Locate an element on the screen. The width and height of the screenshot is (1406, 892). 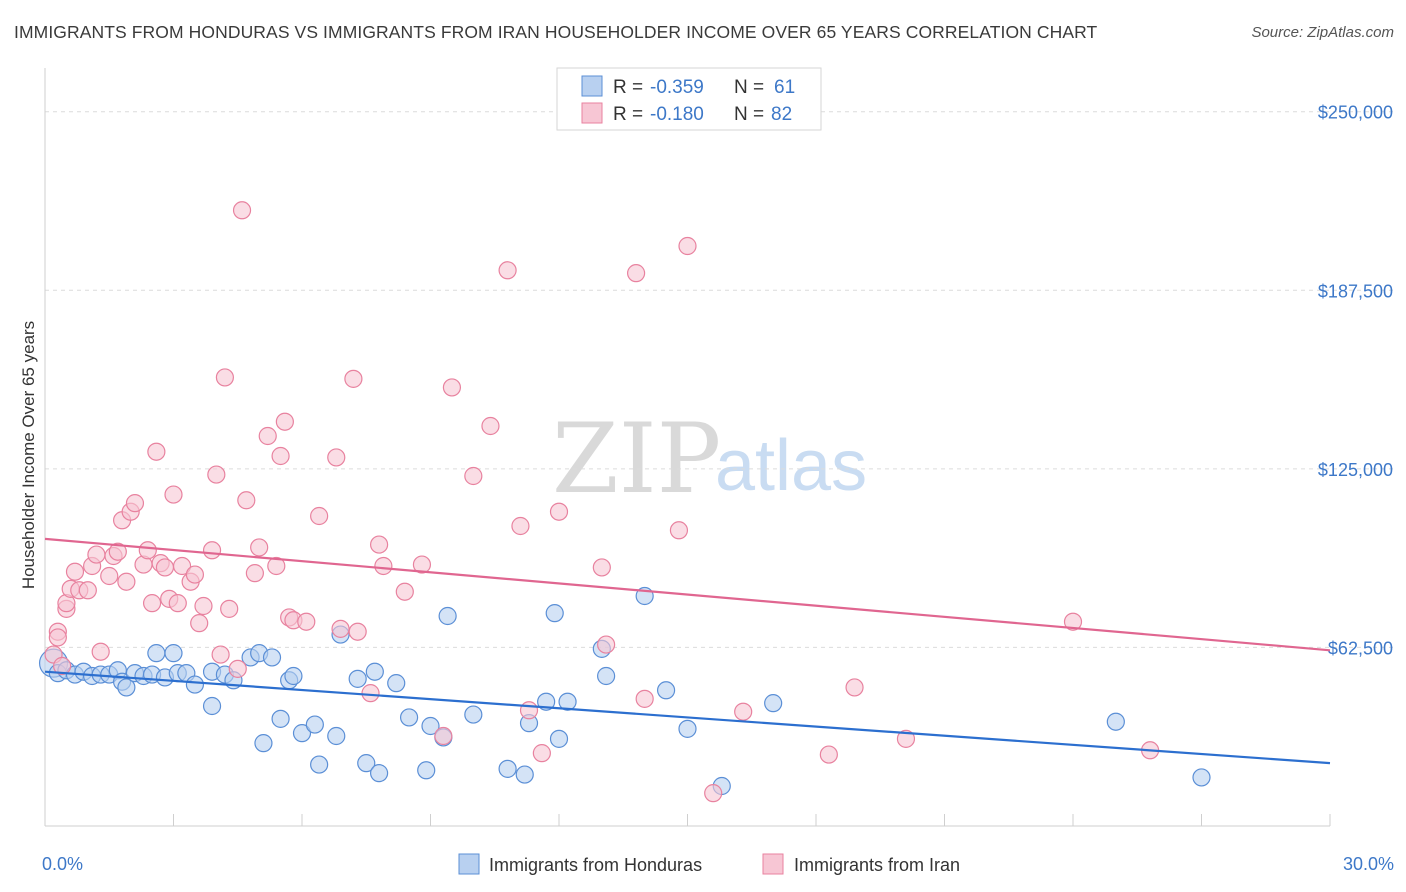
legend-r-value-honduras: -0.359 is located at coordinates (677, 87).